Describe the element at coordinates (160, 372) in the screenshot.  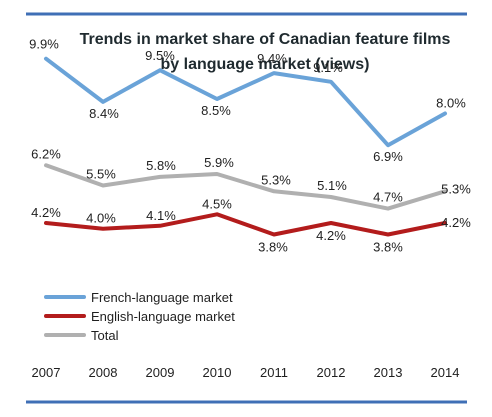
I see `x-tick-label: 2009` at that location.